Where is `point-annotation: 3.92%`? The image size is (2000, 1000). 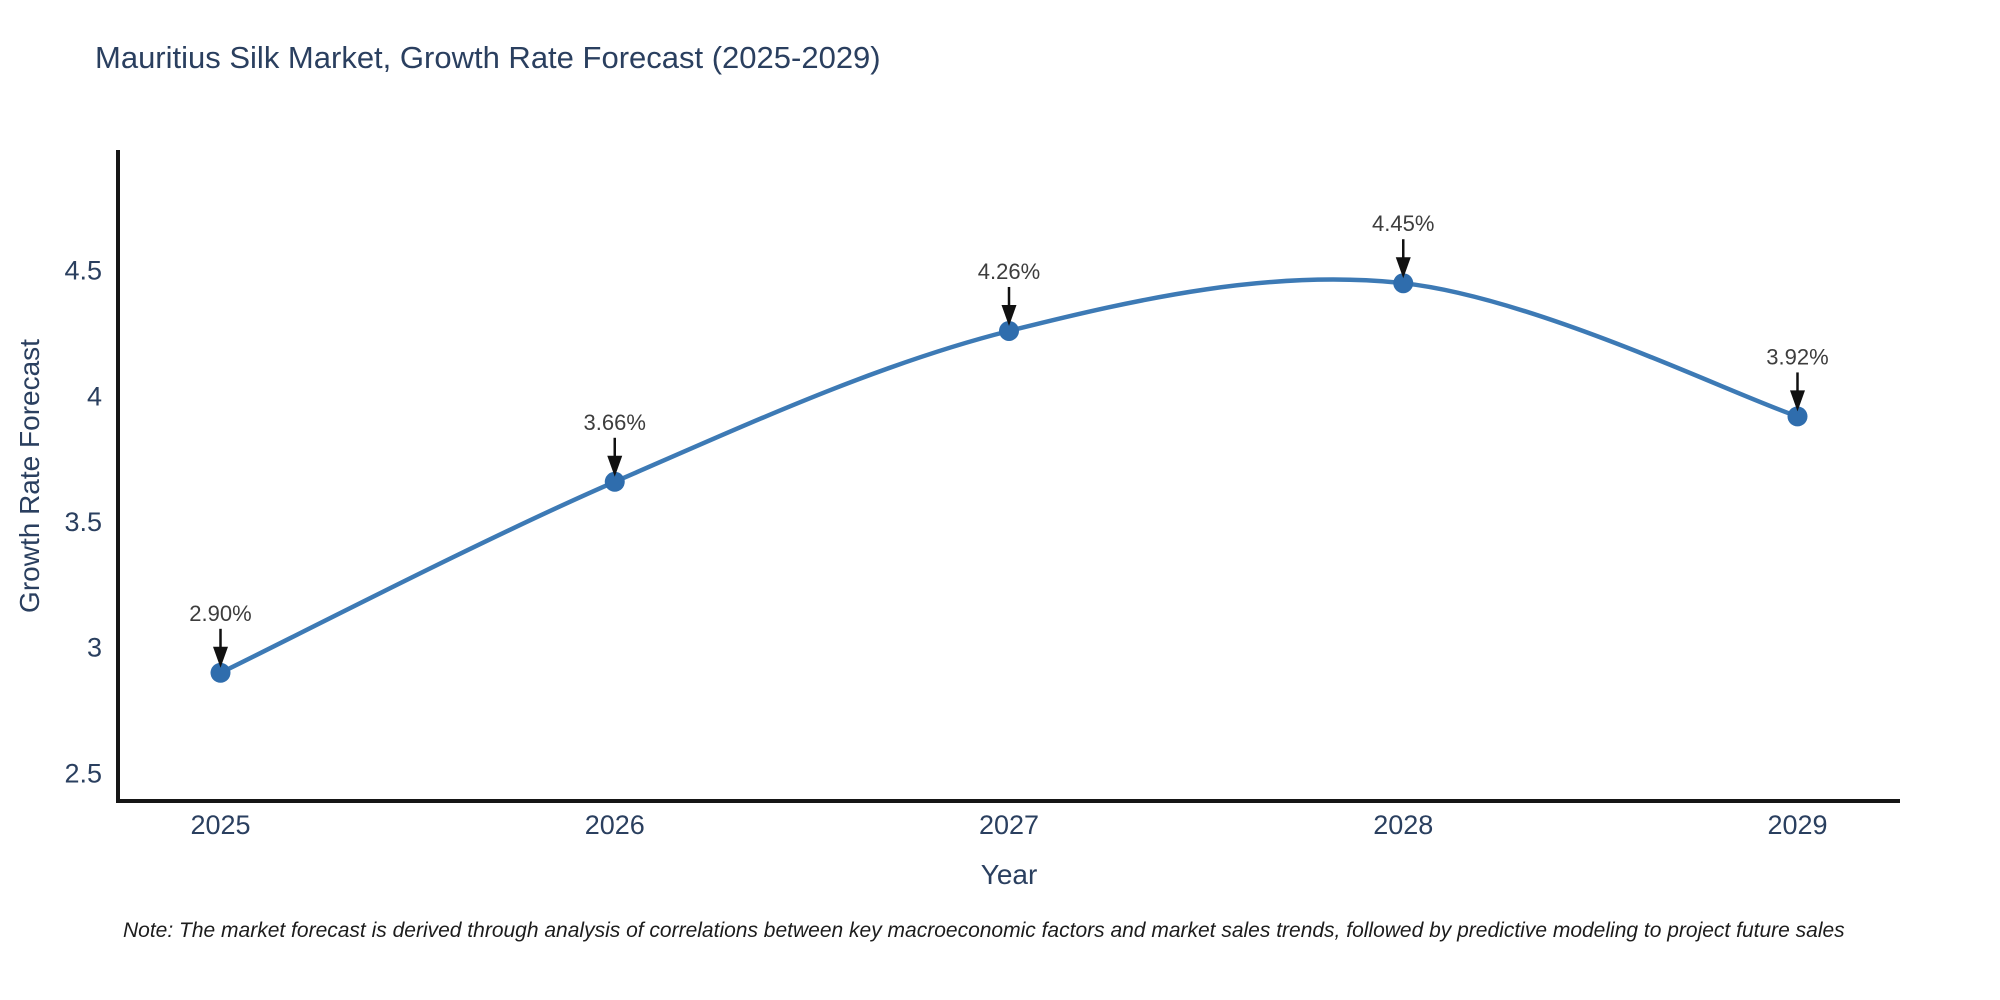
point-annotation: 3.92% is located at coordinates (1797, 356).